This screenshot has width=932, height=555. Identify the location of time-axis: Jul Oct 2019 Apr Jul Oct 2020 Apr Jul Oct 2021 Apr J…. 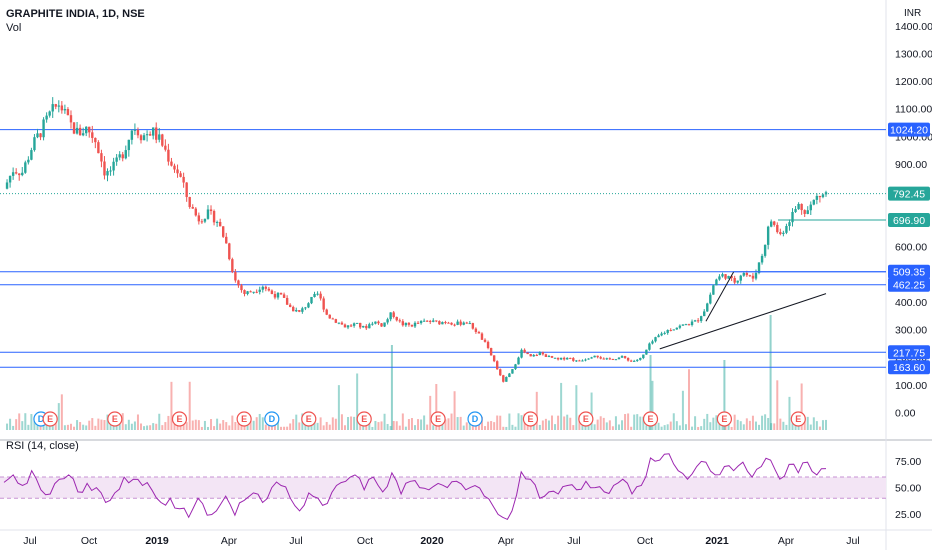
(441, 541).